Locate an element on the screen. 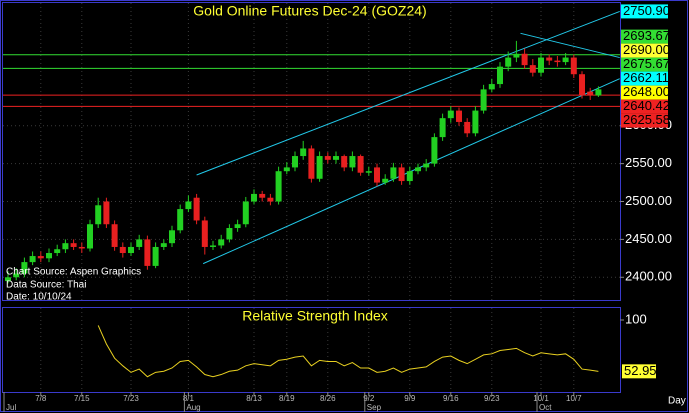 Image resolution: width=689 pixels, height=413 pixels. x-tick-label: 7/8 is located at coordinates (41, 398).